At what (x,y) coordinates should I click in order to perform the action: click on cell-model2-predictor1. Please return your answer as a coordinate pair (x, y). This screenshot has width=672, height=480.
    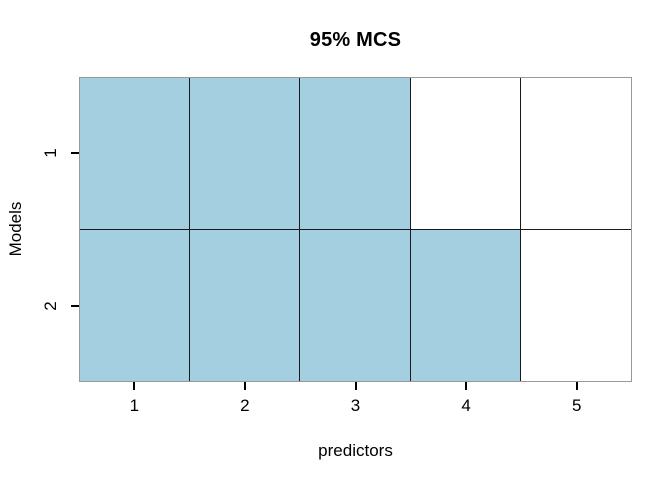
    Looking at the image, I should click on (135, 305).